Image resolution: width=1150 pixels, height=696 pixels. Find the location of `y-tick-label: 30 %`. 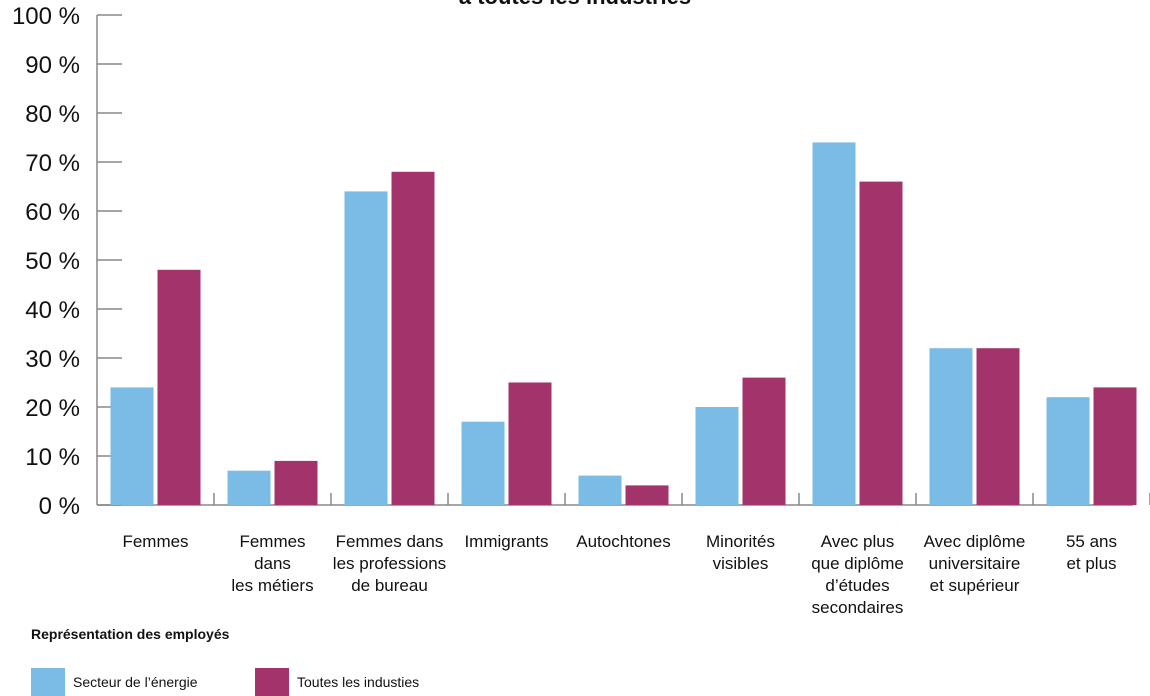

y-tick-label: 30 % is located at coordinates (52, 359).